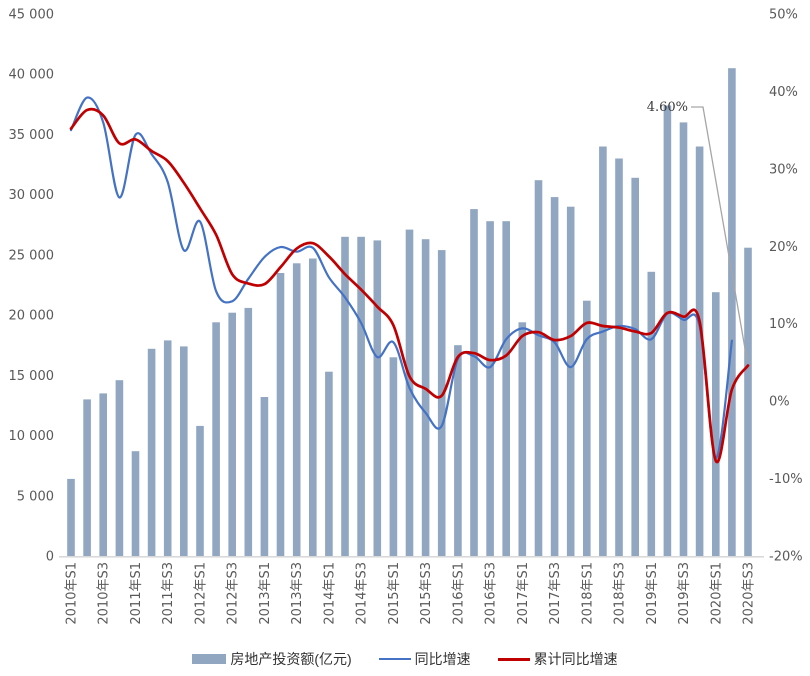 This screenshot has height=676, width=810. Describe the element at coordinates (32, 255) in the screenshot. I see `y-axis-left-tick-label: 25 000` at that location.